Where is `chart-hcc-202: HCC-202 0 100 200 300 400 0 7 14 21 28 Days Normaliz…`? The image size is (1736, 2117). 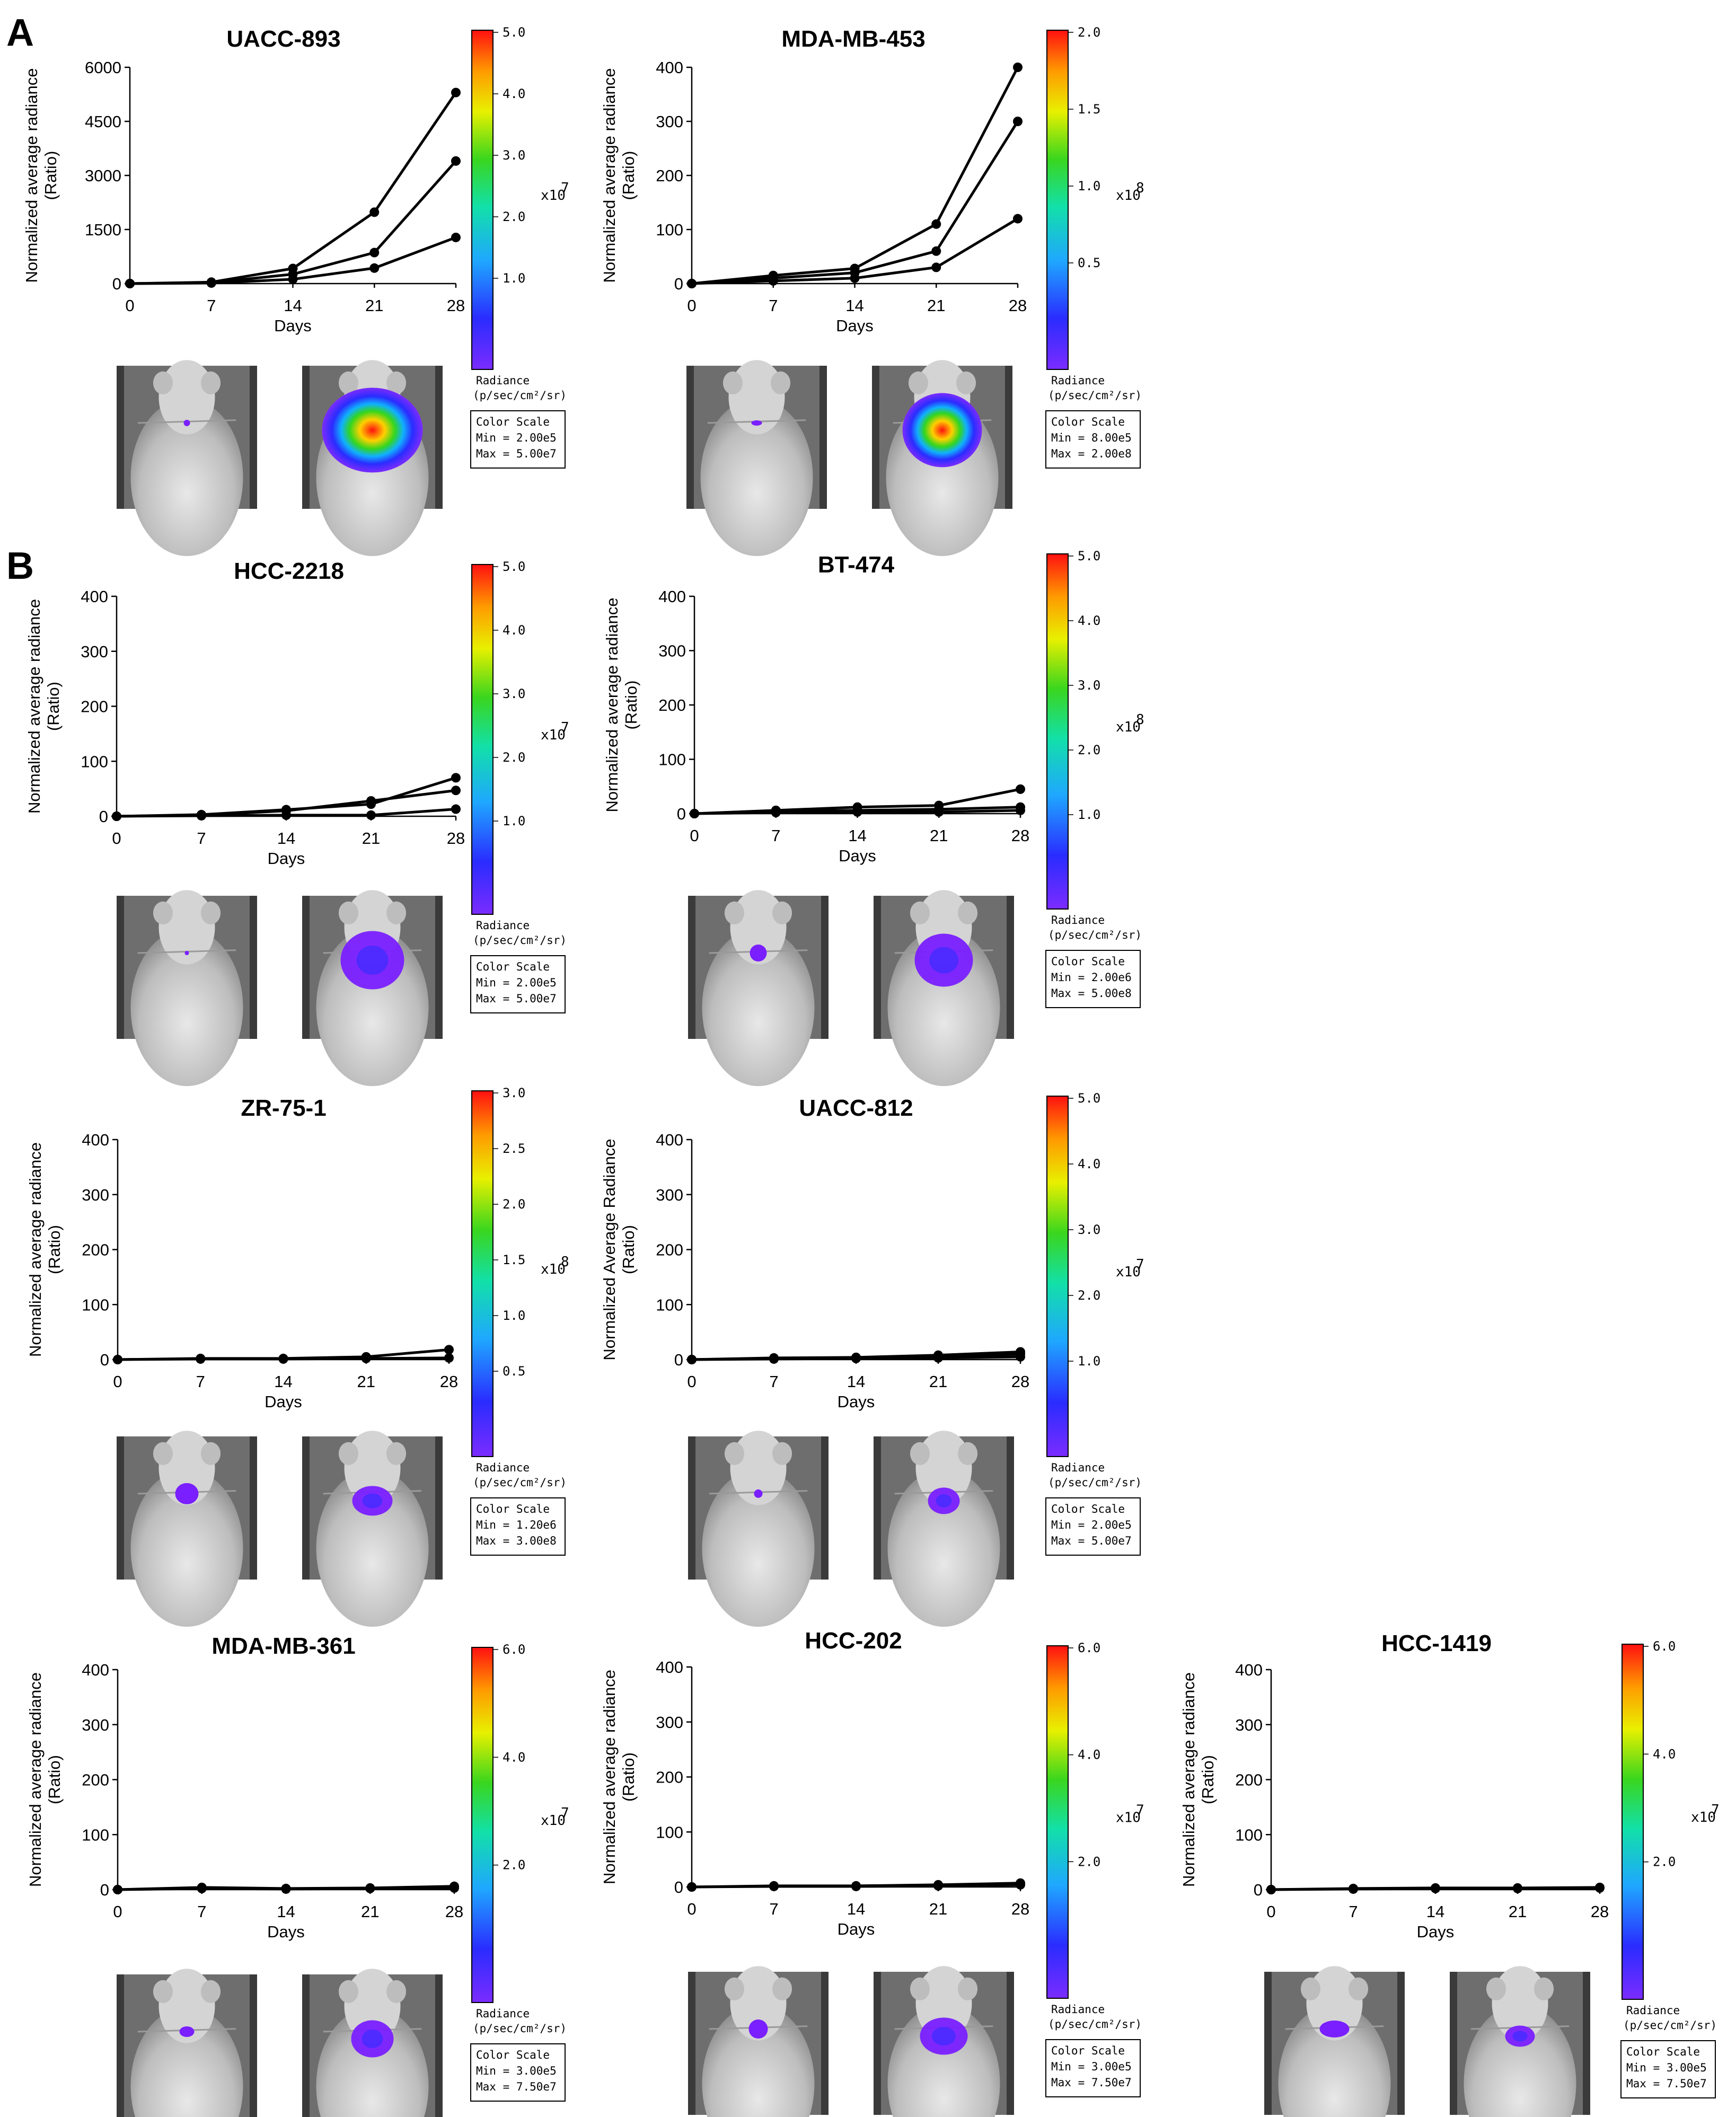
chart-hcc-202: HCC-202 0 100 200 300 400 0 7 14 21 28 Days Normaliz… is located at coordinates (872, 1863).